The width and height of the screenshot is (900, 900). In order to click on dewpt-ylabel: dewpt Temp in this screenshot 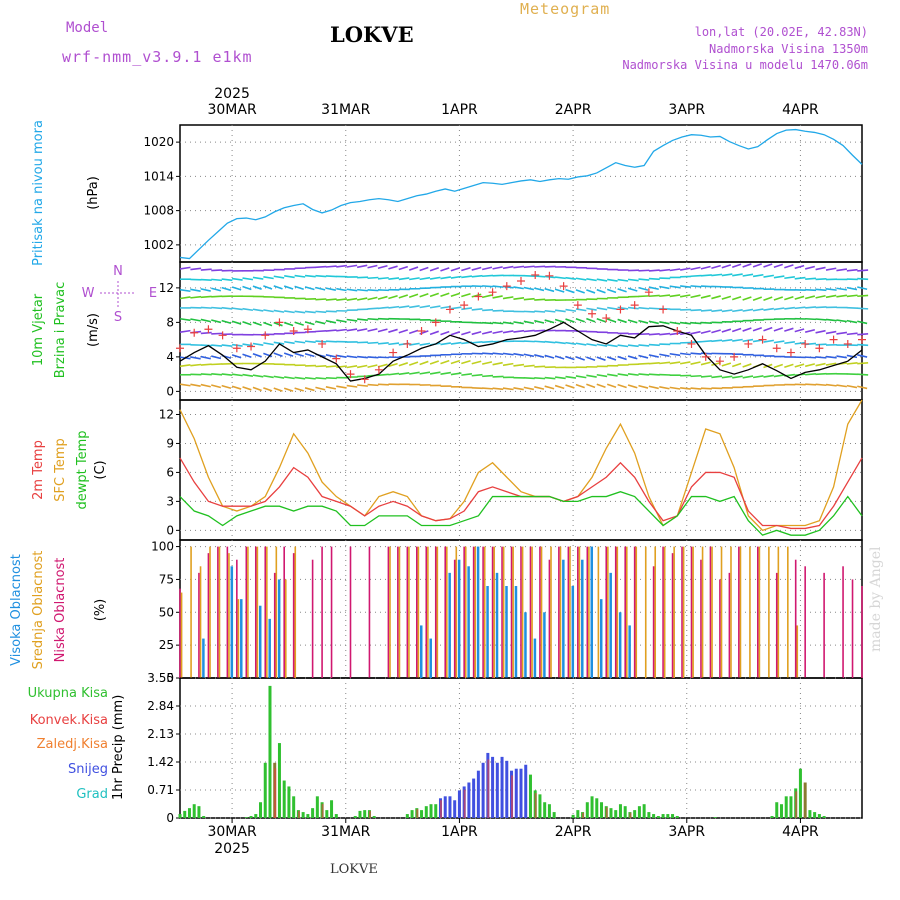, I will do `click(82, 469)`.